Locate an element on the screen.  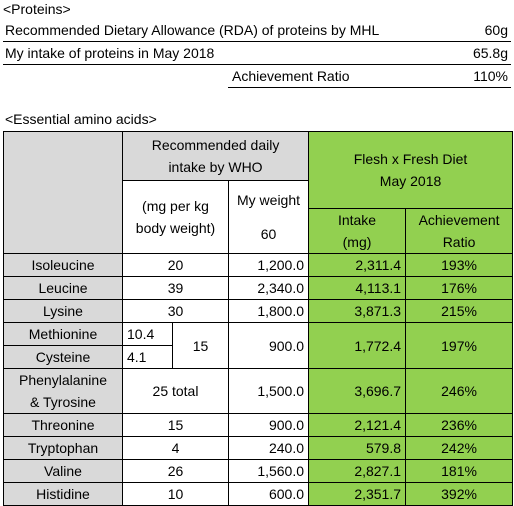
header-cell: My weight 60 is located at coordinates (268, 217).